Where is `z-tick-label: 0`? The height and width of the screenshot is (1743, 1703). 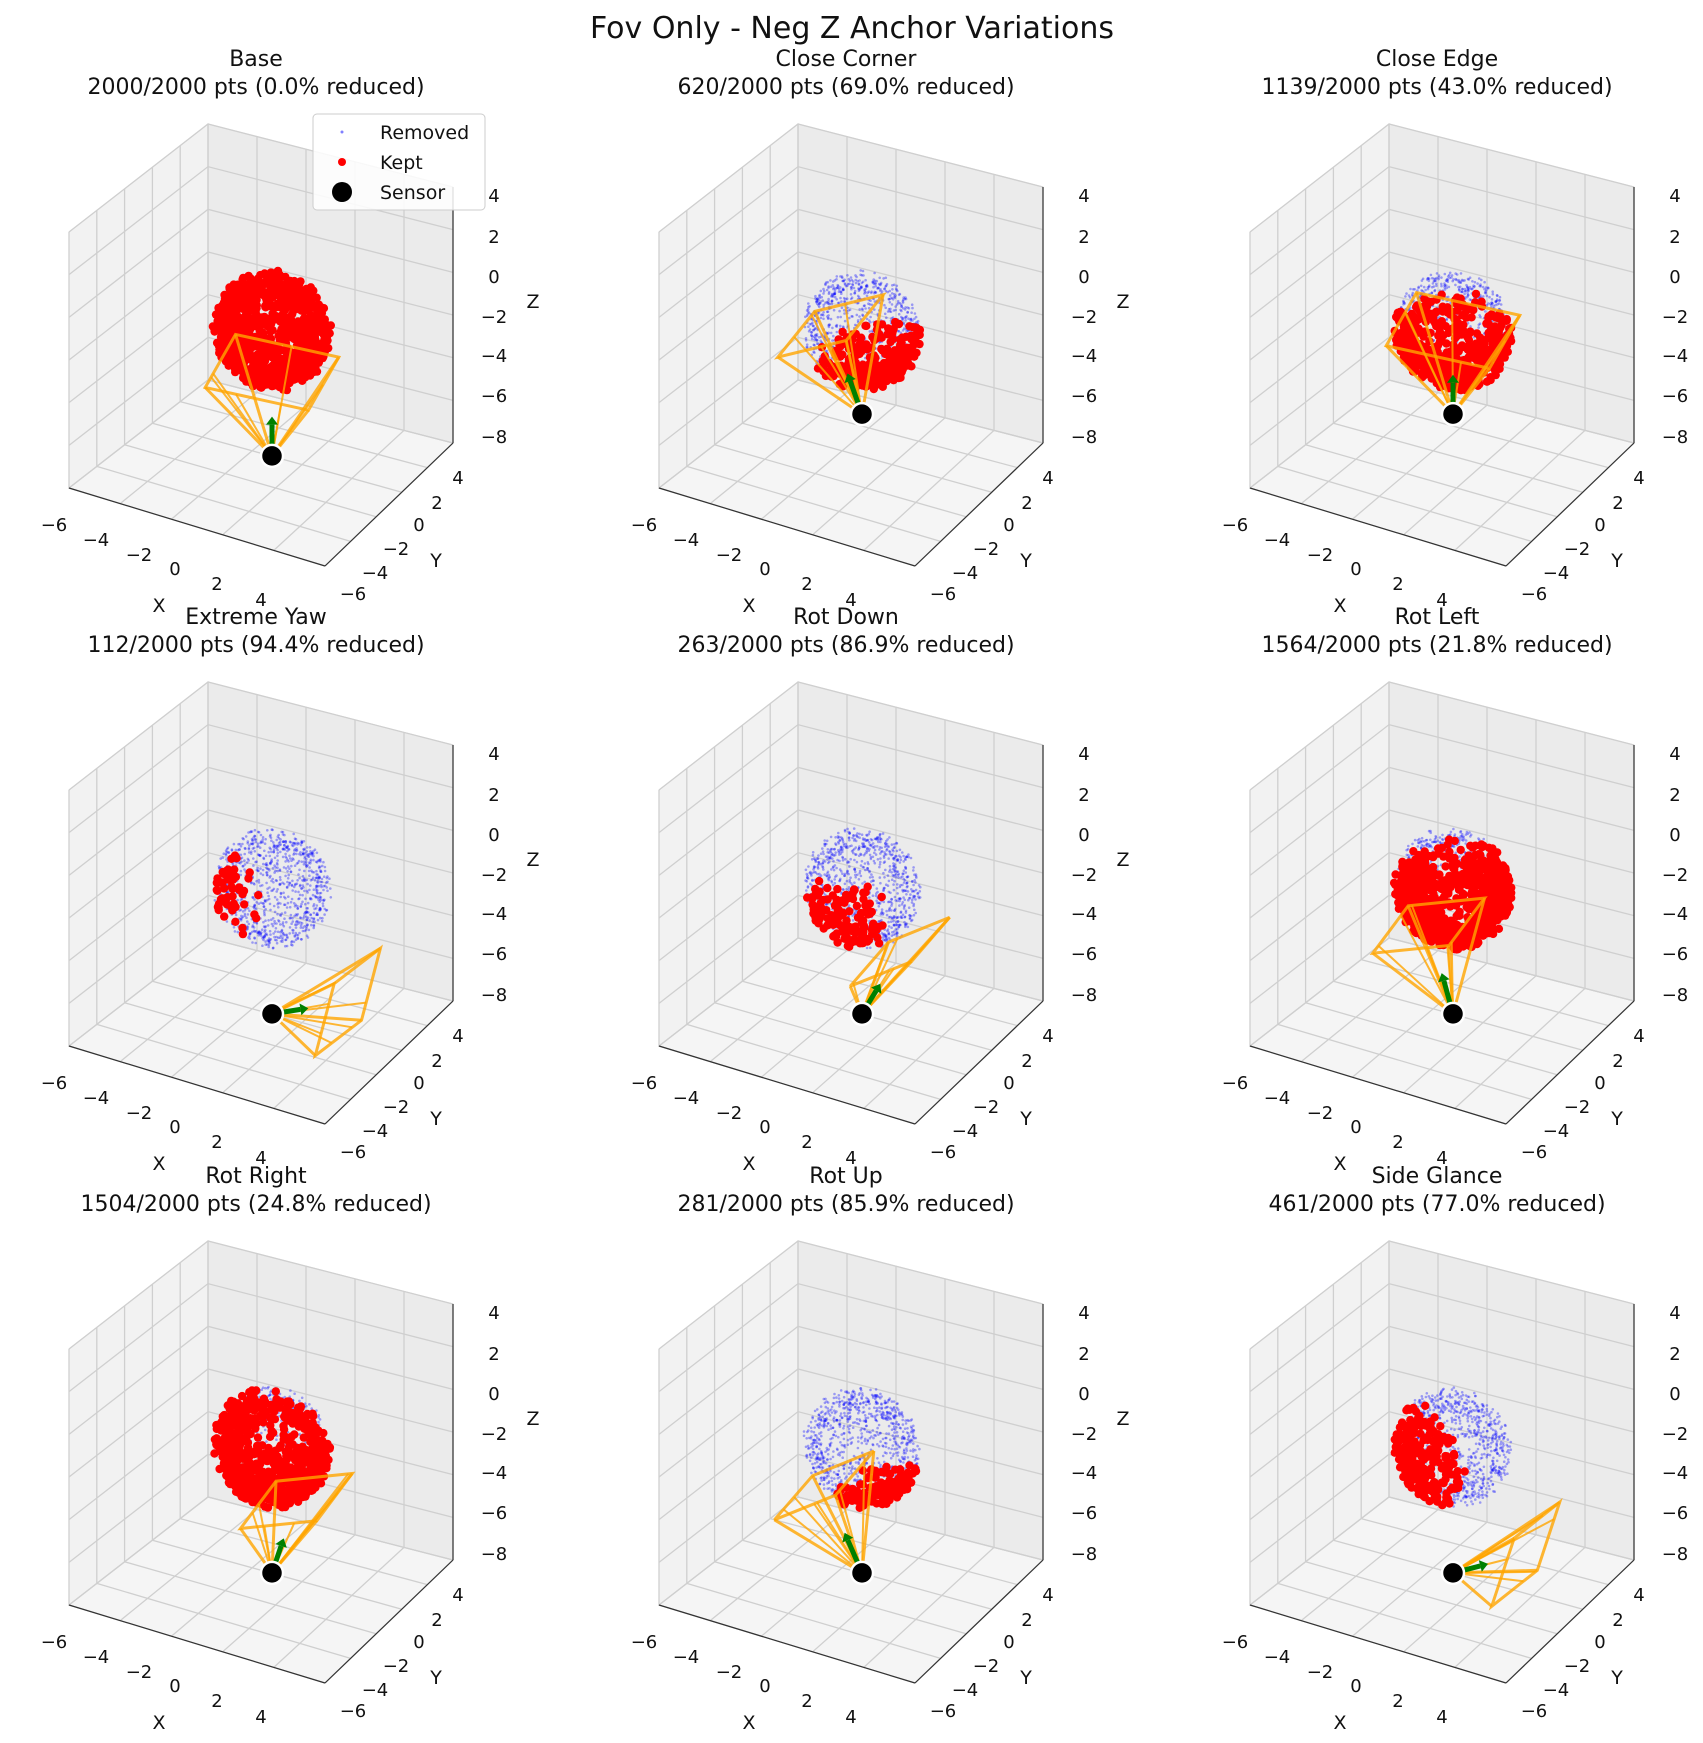 z-tick-label: 0 is located at coordinates (1083, 277).